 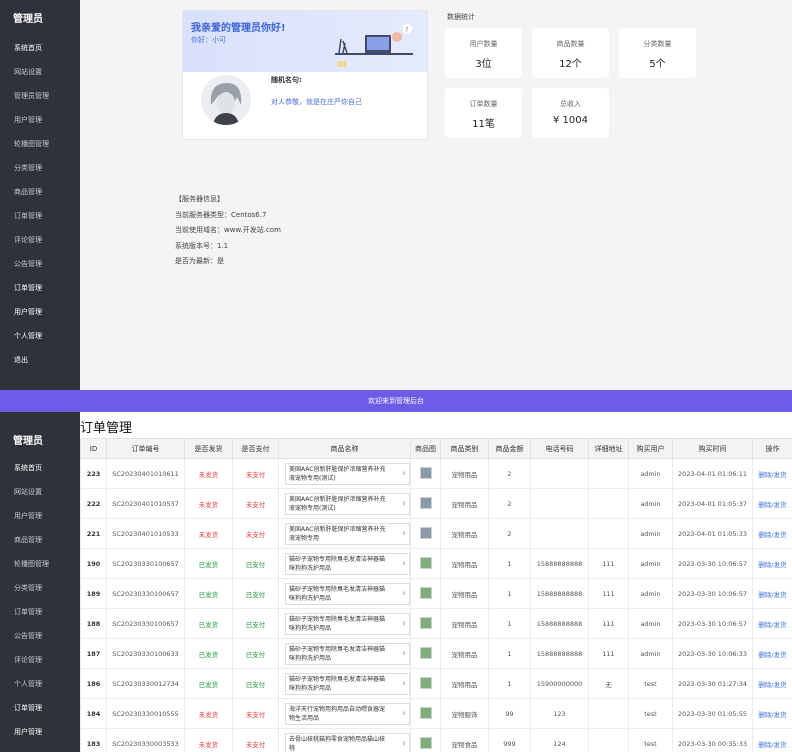 What do you see at coordinates (712, 683) in the screenshot?
I see `purchase-time: 2023-03-30 01:27:34` at bounding box center [712, 683].